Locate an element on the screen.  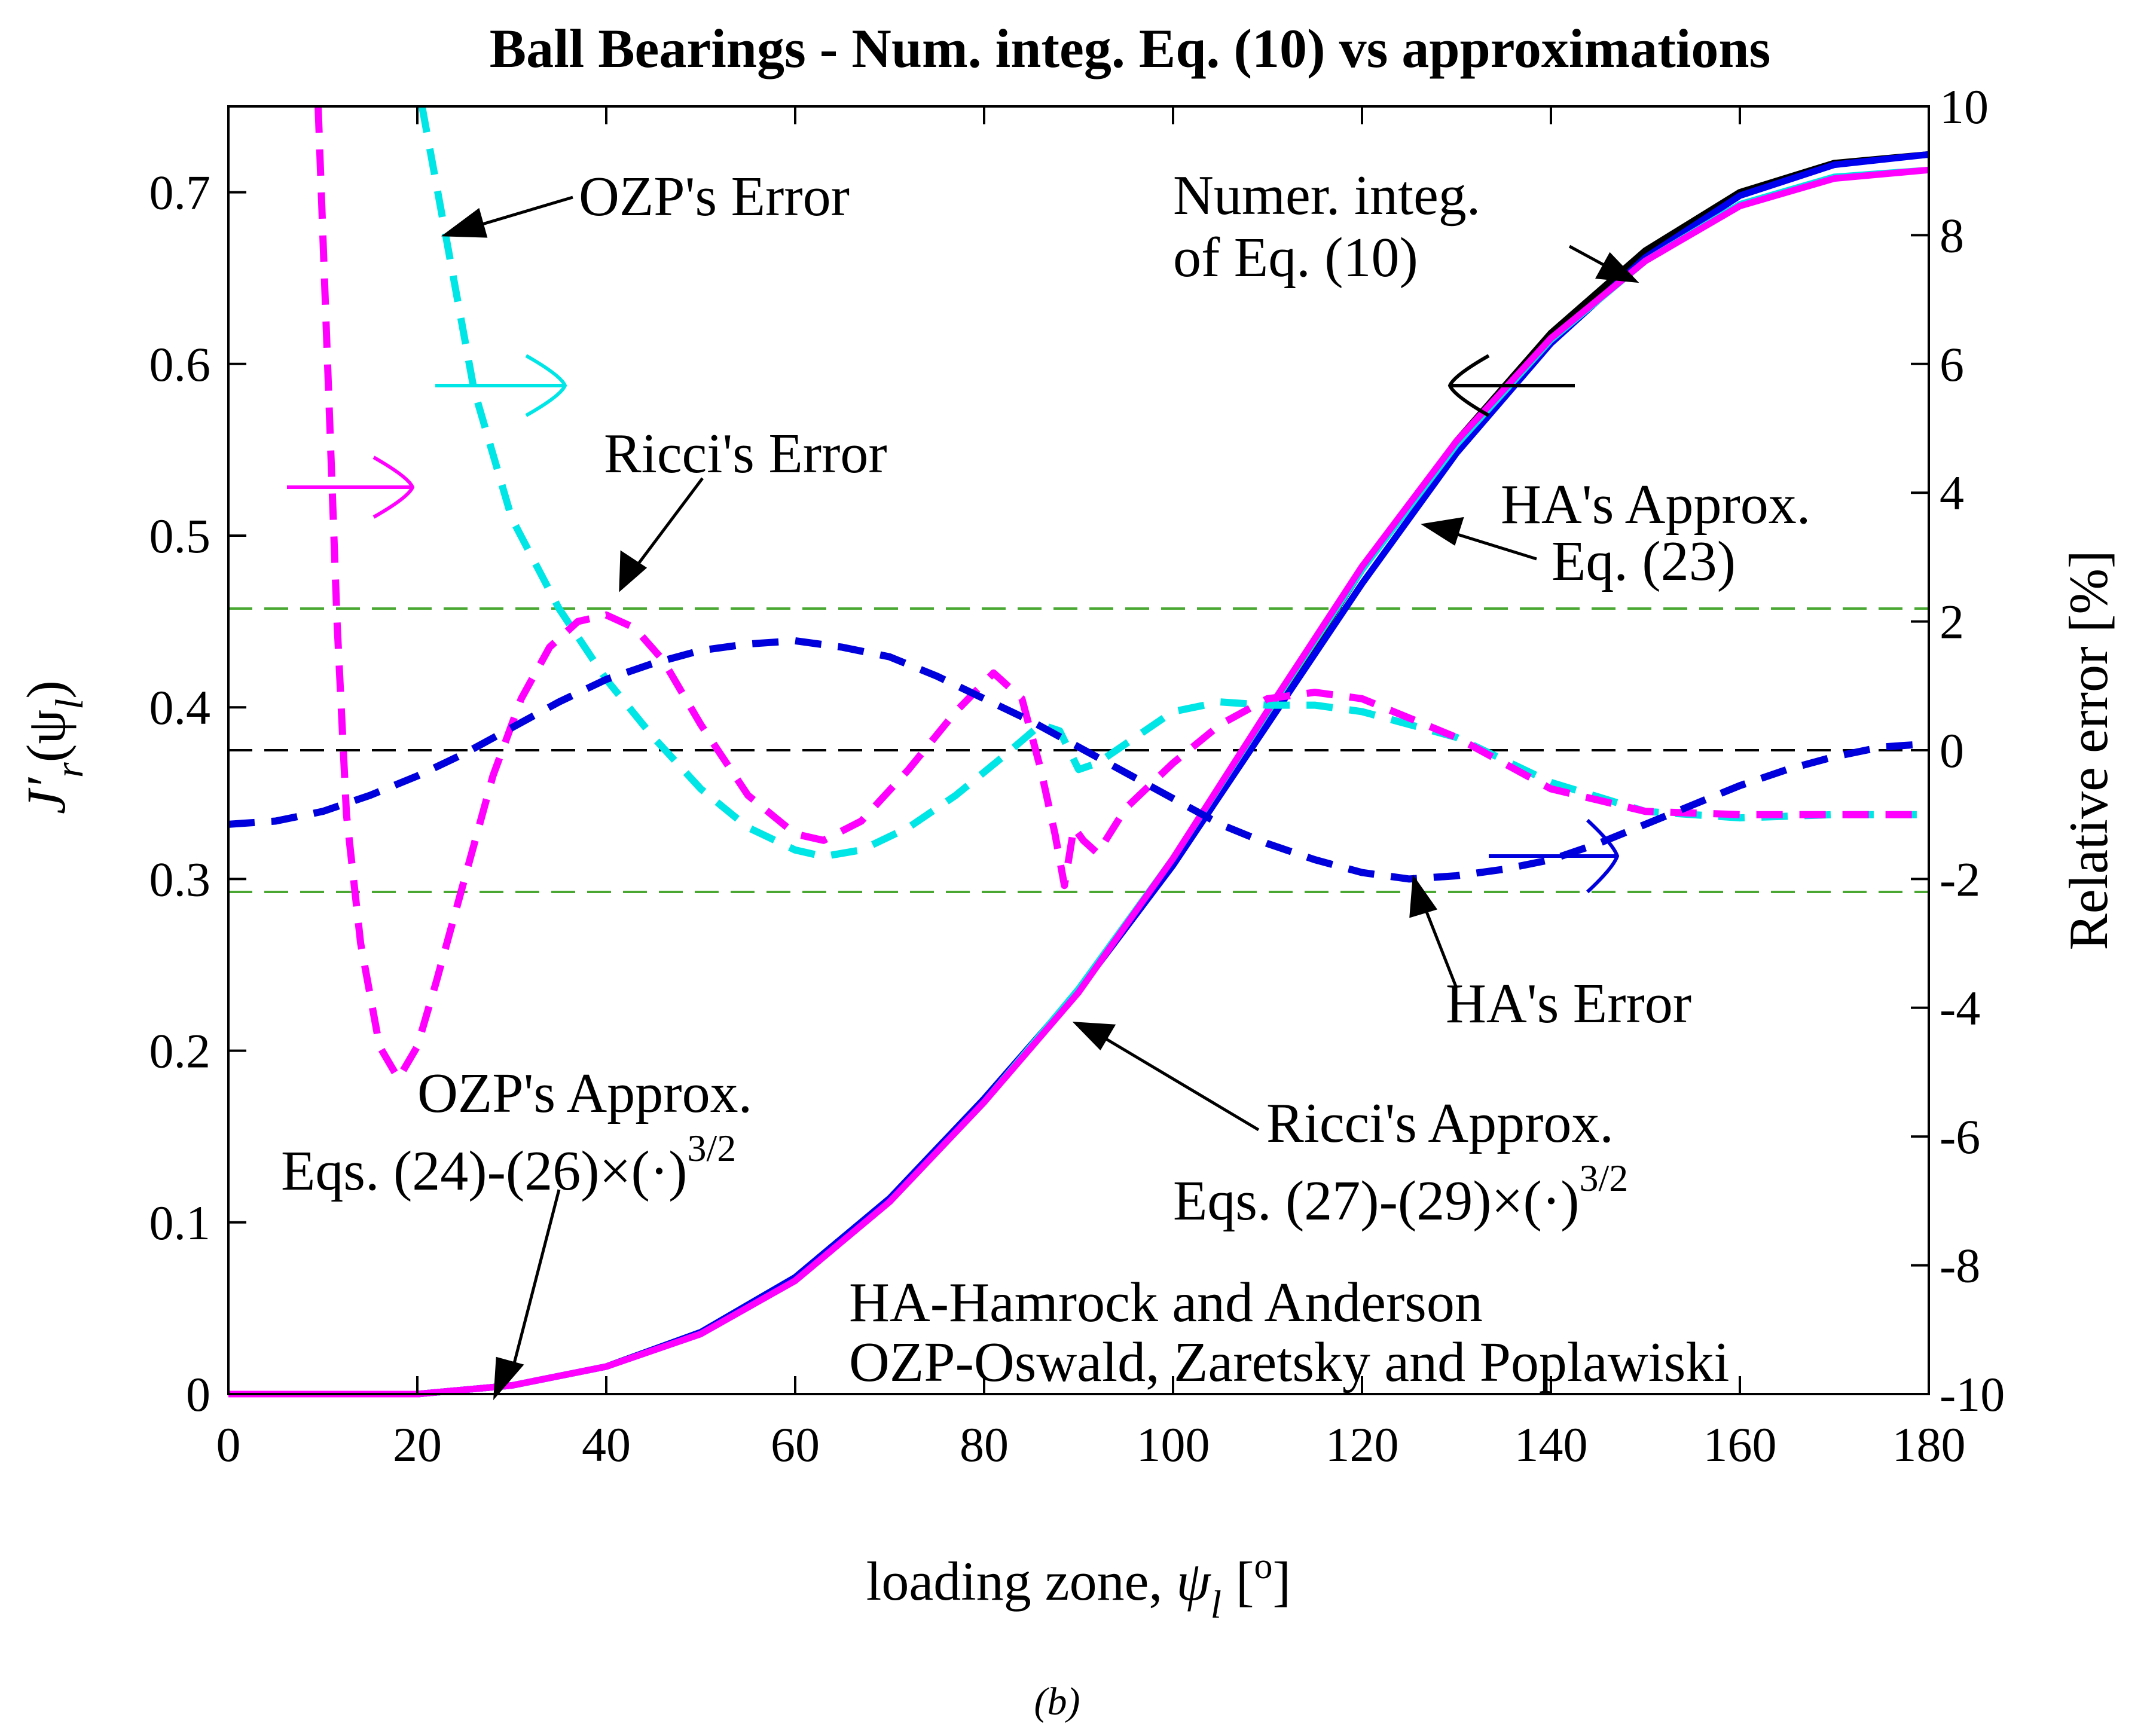
arrow-right-cyan-indicator is located at coordinates (501, 385).